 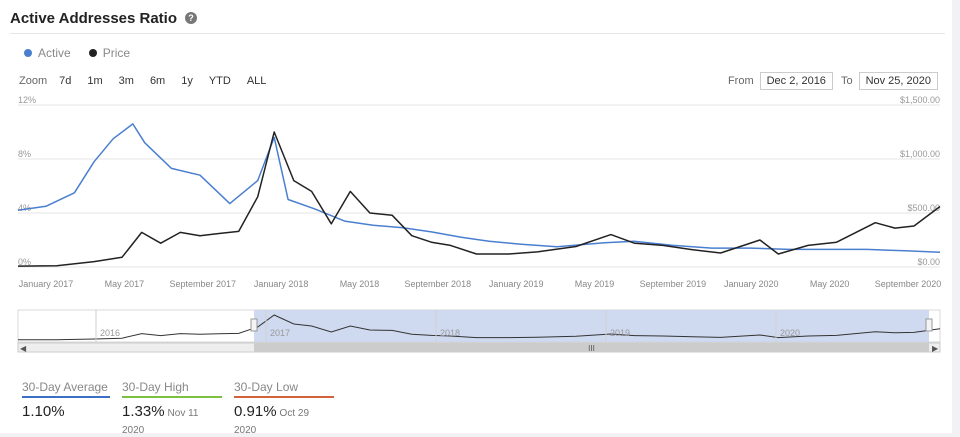 I want to click on stat-high: 30-Day High 1.33% Nov 11 2020, so click(x=172, y=408).